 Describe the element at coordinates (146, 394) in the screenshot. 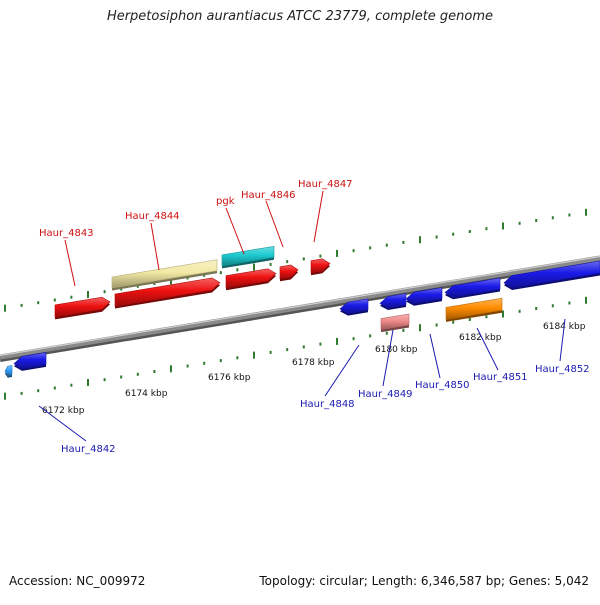

I see `scale-label: 6174 kbp` at that location.